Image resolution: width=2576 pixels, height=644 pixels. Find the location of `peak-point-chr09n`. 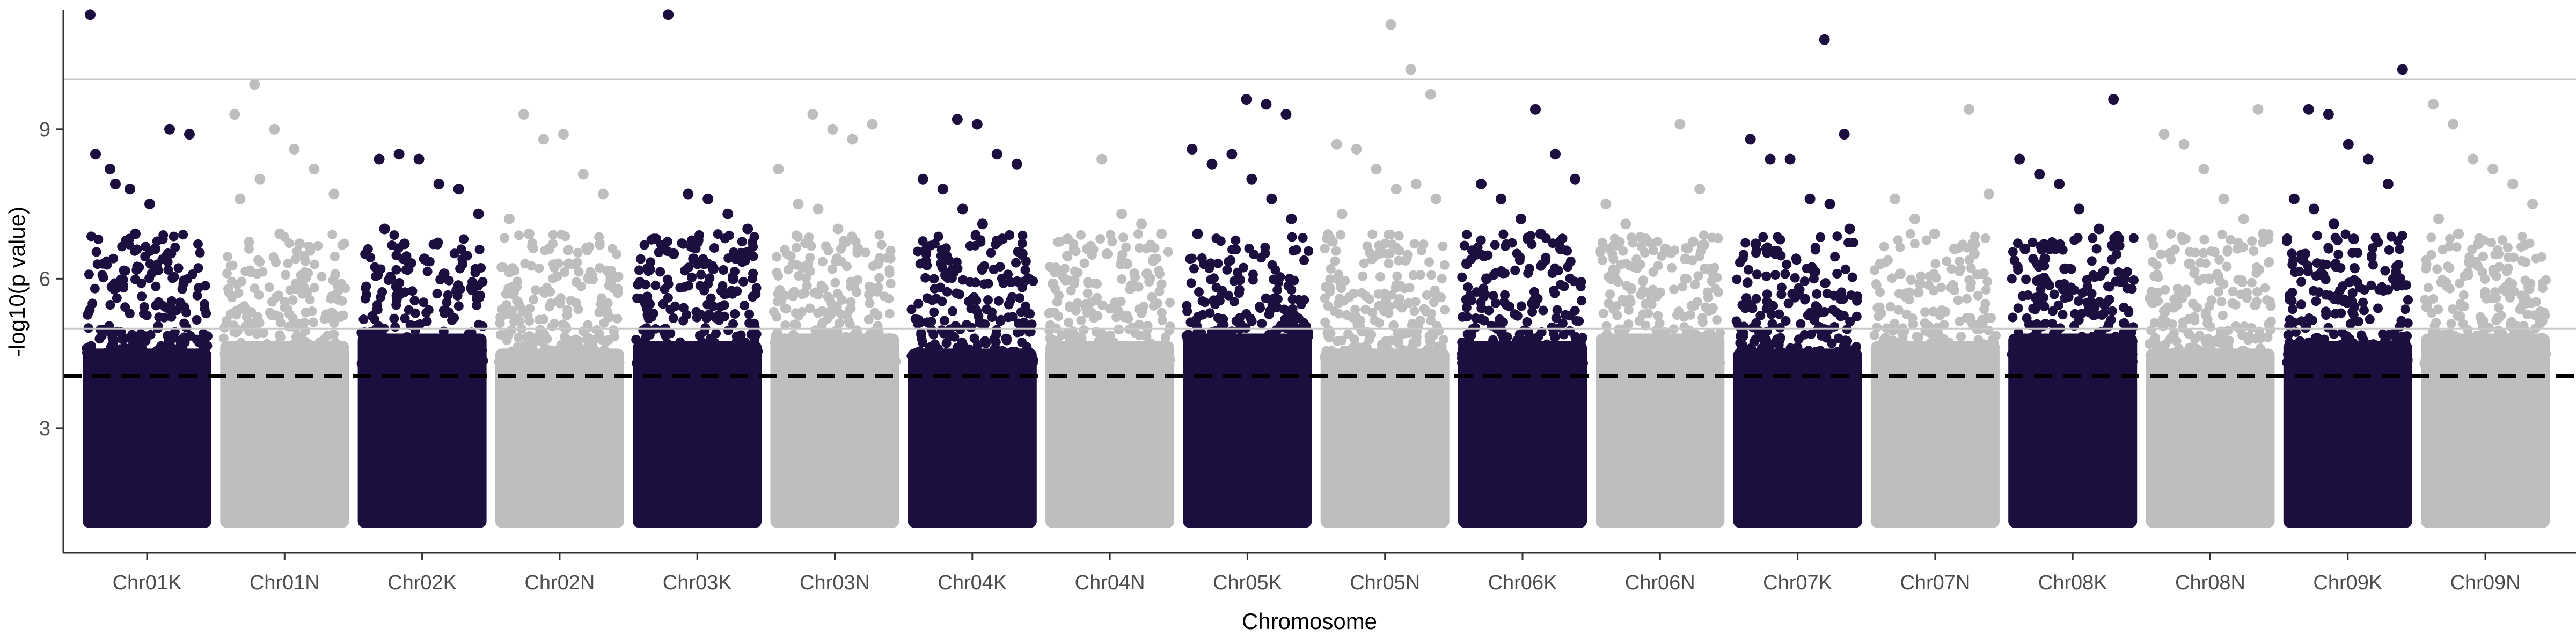

peak-point-chr09n is located at coordinates (2473, 159).